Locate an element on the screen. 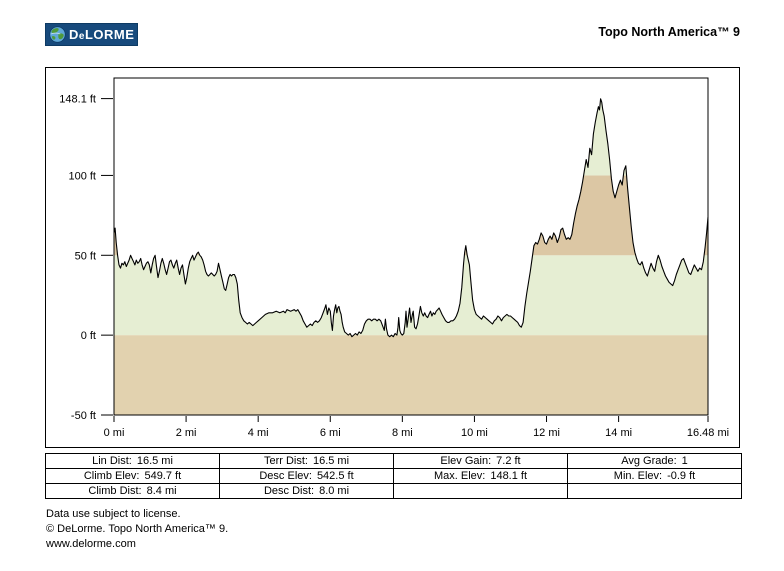  stat-value: 542.5 ft is located at coordinates (335, 476).